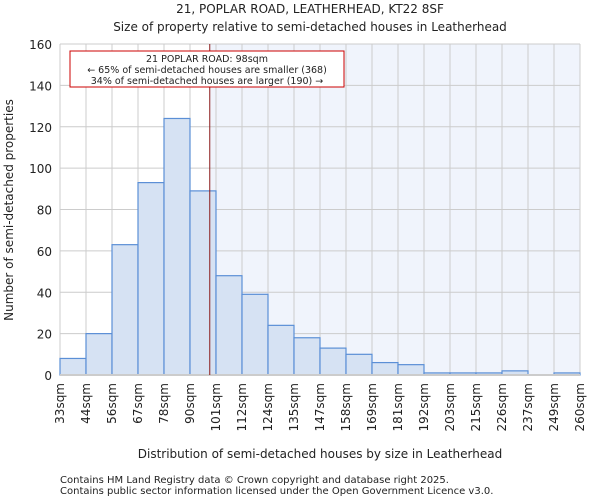 The width and height of the screenshot is (600, 504). Describe the element at coordinates (40, 45) in the screenshot. I see `y-tick-label: 160` at that location.